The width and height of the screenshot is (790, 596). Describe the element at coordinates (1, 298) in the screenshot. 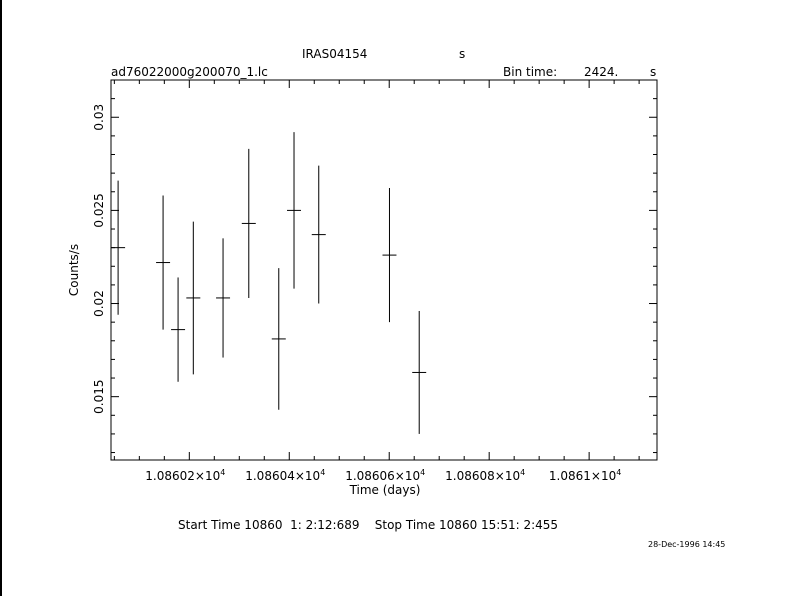

I see `left-border-rule` at that location.